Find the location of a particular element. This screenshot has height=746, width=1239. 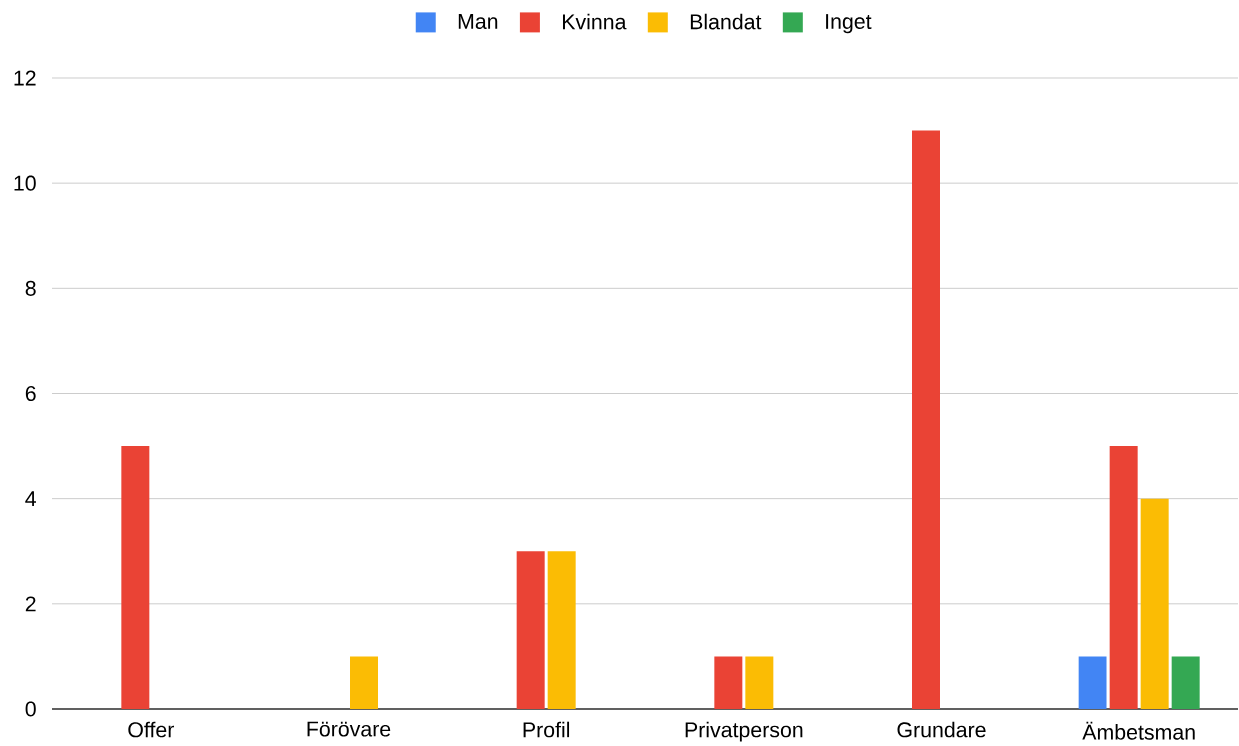

y-tick-label: 10 is located at coordinates (25, 183).